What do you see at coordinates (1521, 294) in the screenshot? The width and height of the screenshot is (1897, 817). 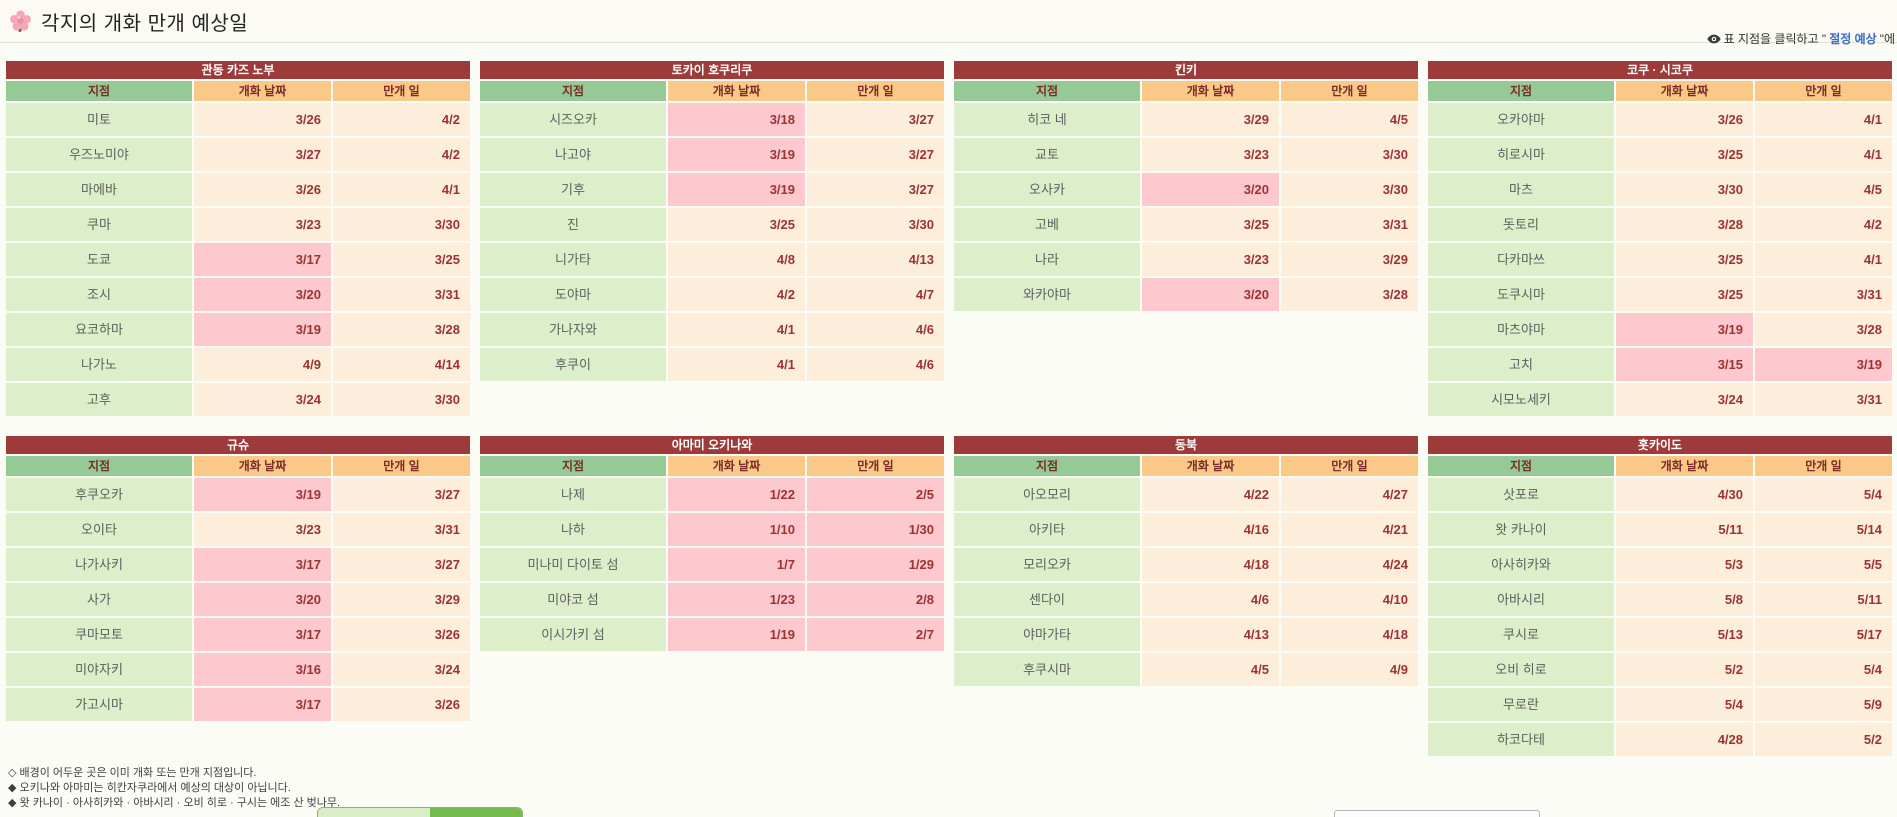 I see `location-cell: 도쿠시마` at bounding box center [1521, 294].